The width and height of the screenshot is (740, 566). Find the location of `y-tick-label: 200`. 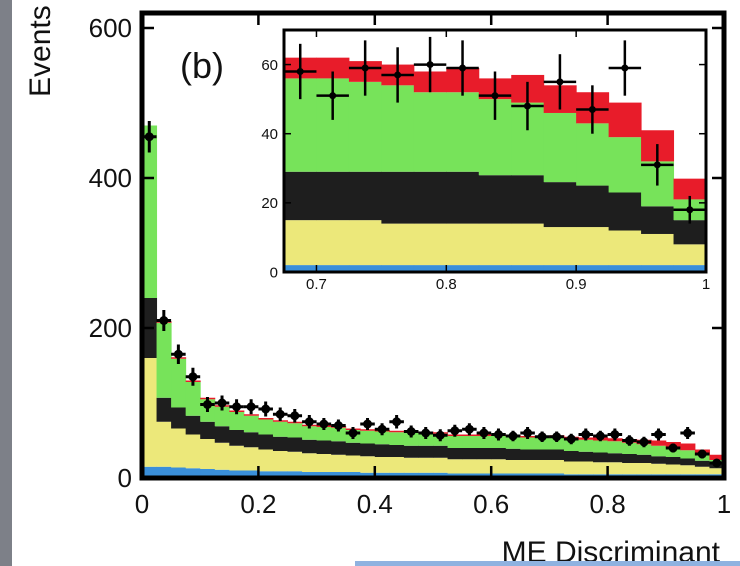

y-tick-label: 200 is located at coordinates (110, 328).